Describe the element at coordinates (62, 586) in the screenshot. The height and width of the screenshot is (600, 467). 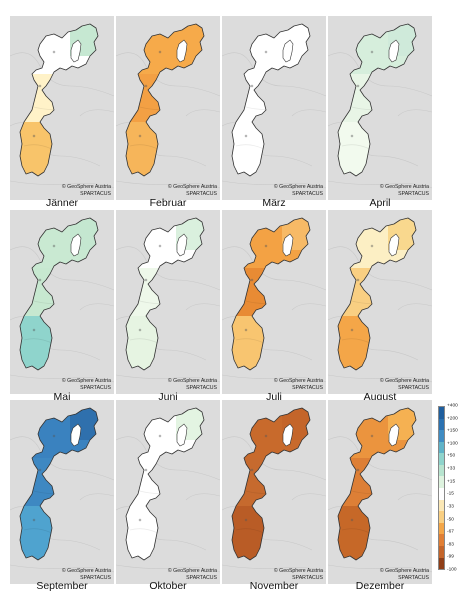
I see `month-label: September` at that location.